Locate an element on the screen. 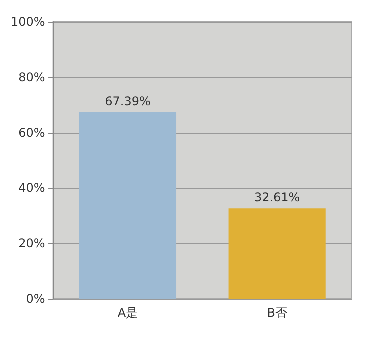 The height and width of the screenshot is (343, 382). data-label: 67.39% is located at coordinates (128, 101).